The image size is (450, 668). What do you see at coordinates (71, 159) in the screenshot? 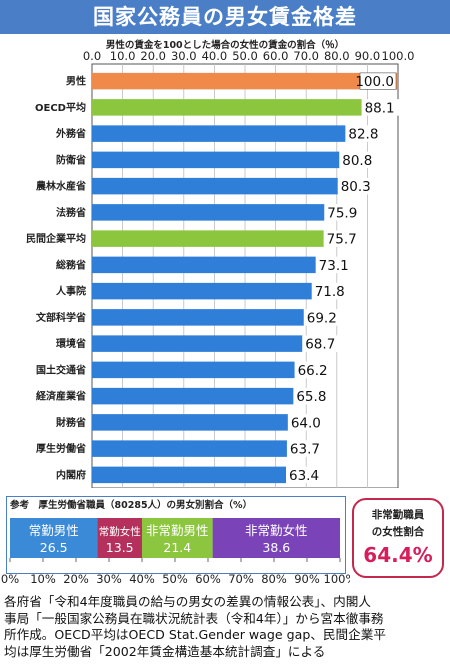
I see `category-label: 防衛省` at bounding box center [71, 159].